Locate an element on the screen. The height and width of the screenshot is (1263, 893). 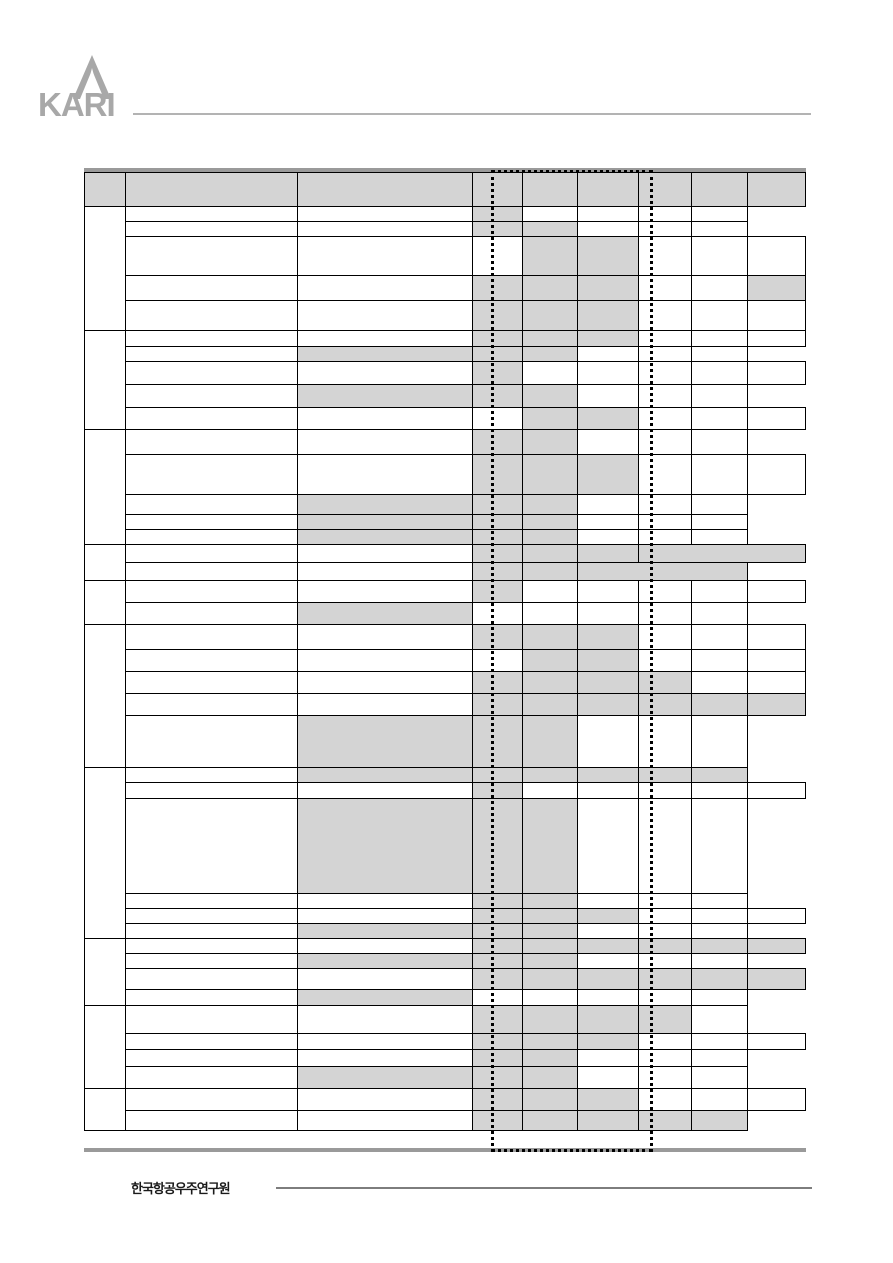
kari-logo-text: KARI is located at coordinates (77, 104).